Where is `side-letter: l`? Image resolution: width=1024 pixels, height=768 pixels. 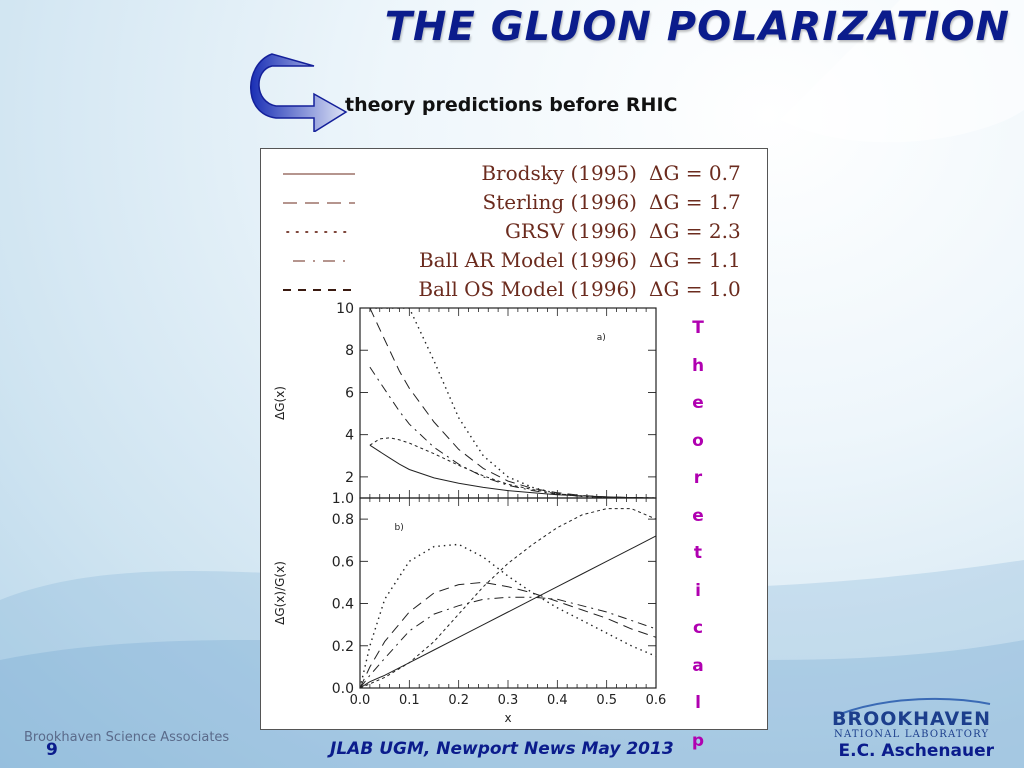 side-letter: l is located at coordinates (698, 703).